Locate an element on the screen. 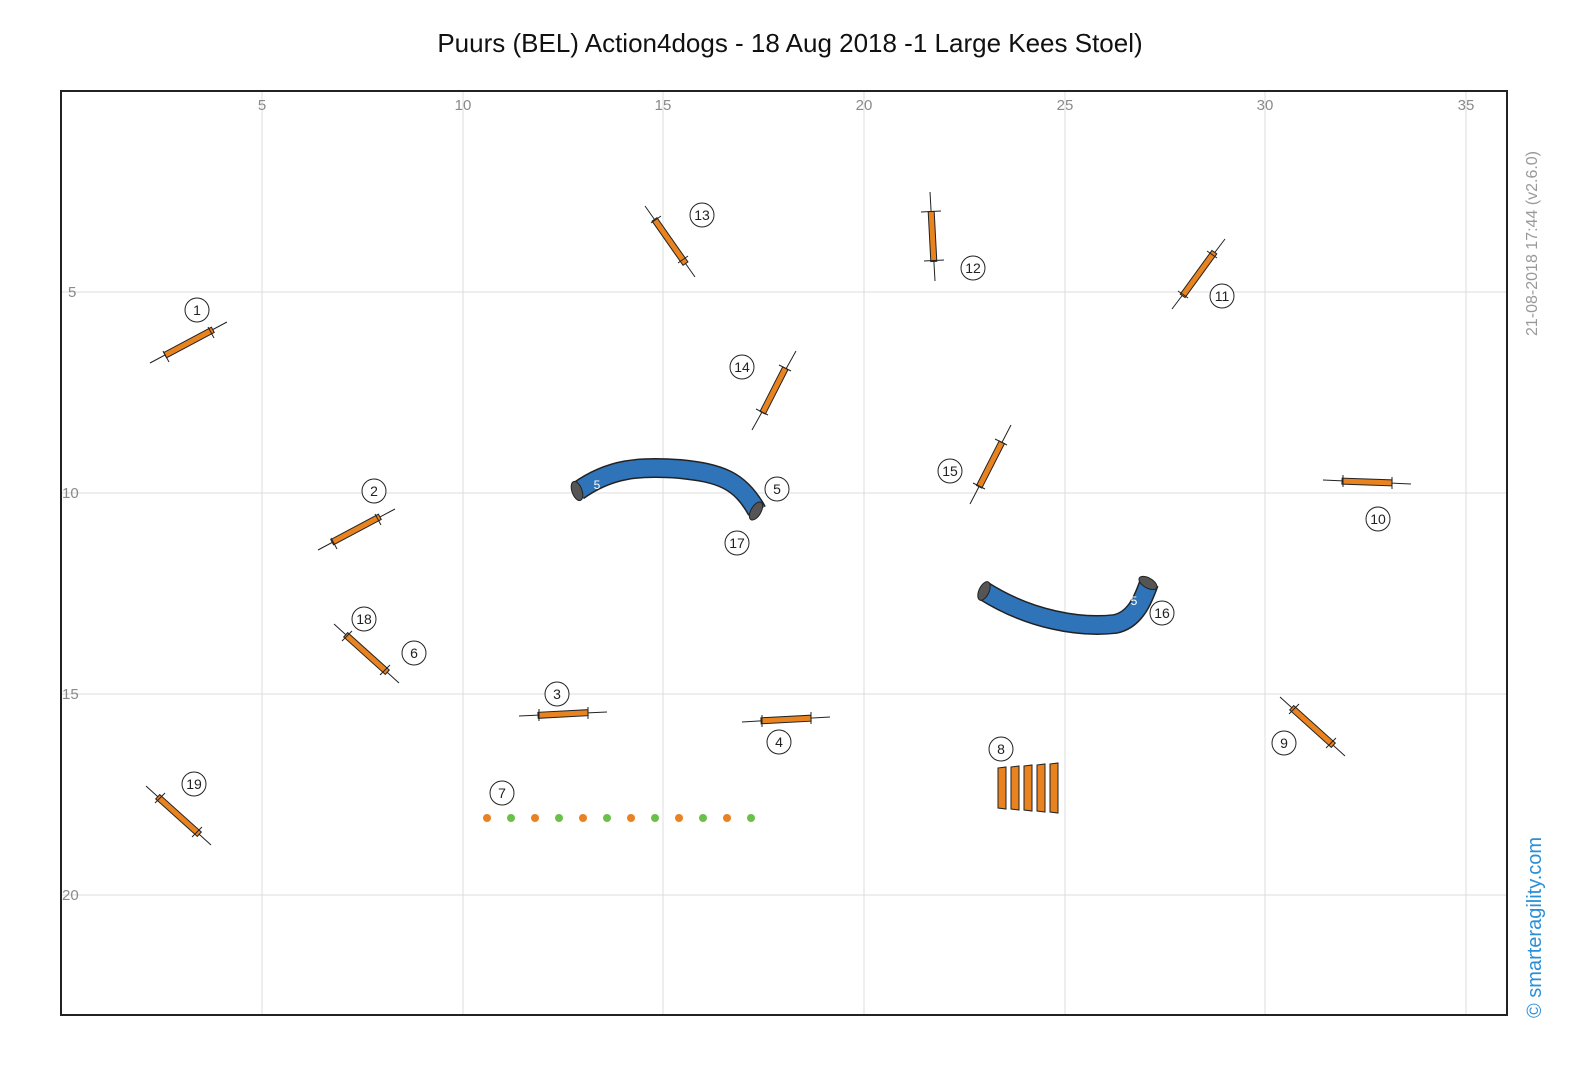 This screenshot has height=1090, width=1580. number-circle-13: 13 is located at coordinates (702, 215).